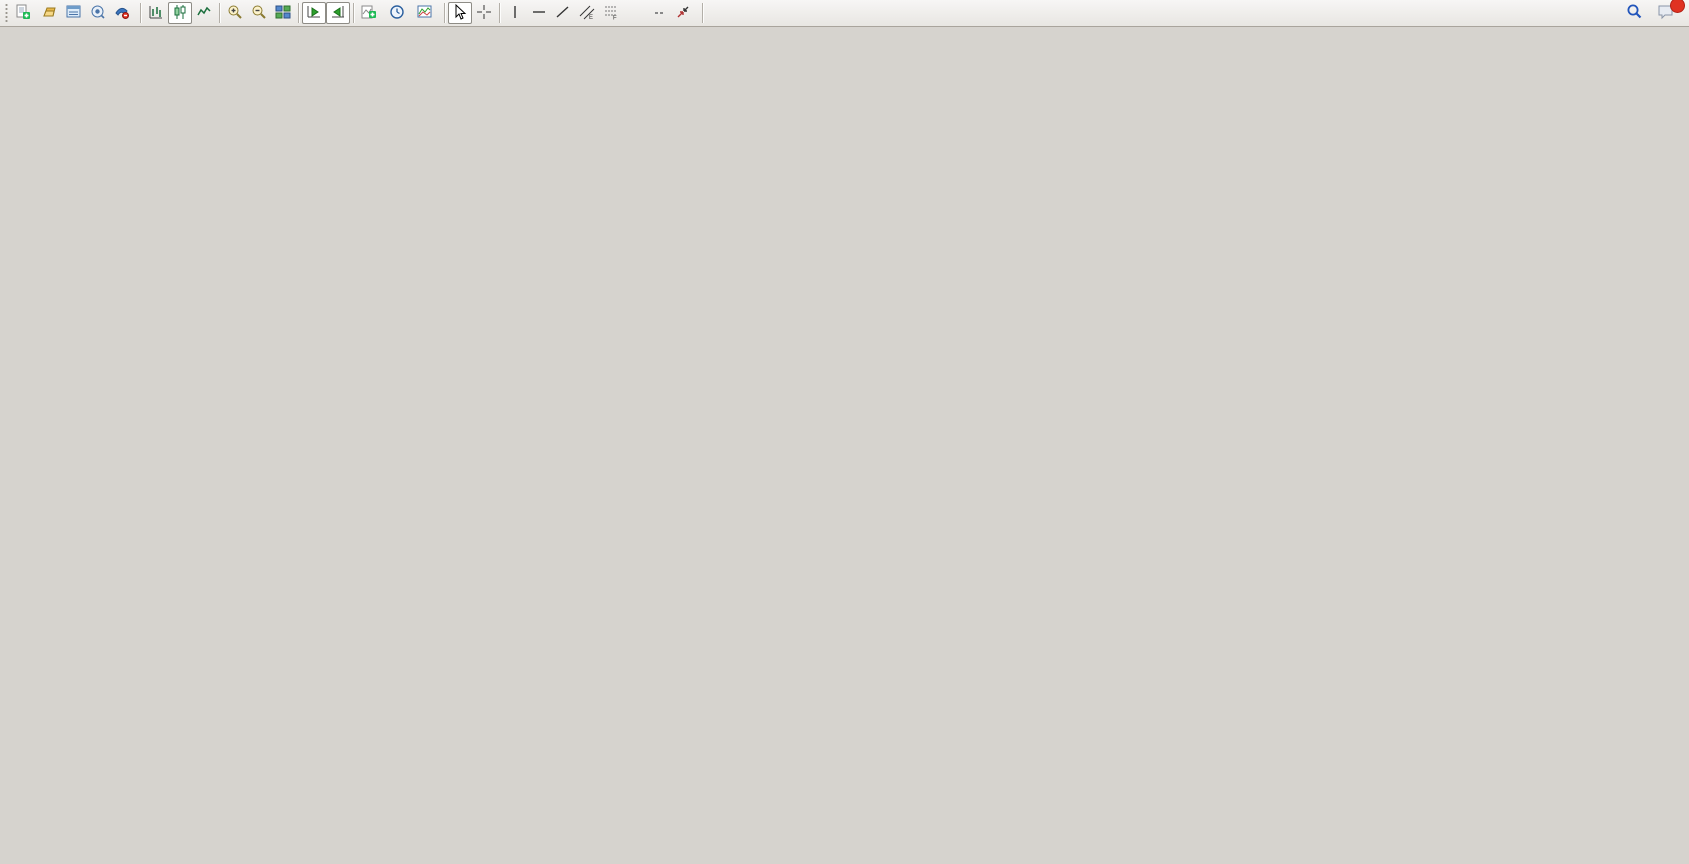 The image size is (1689, 864). I want to click on auto-scroll-icon, so click(314, 13).